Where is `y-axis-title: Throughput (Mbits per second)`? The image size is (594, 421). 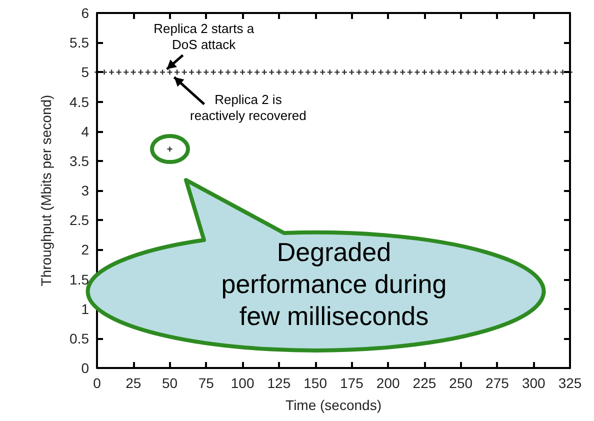
y-axis-title: Throughput (Mbits per second) is located at coordinates (46, 190).